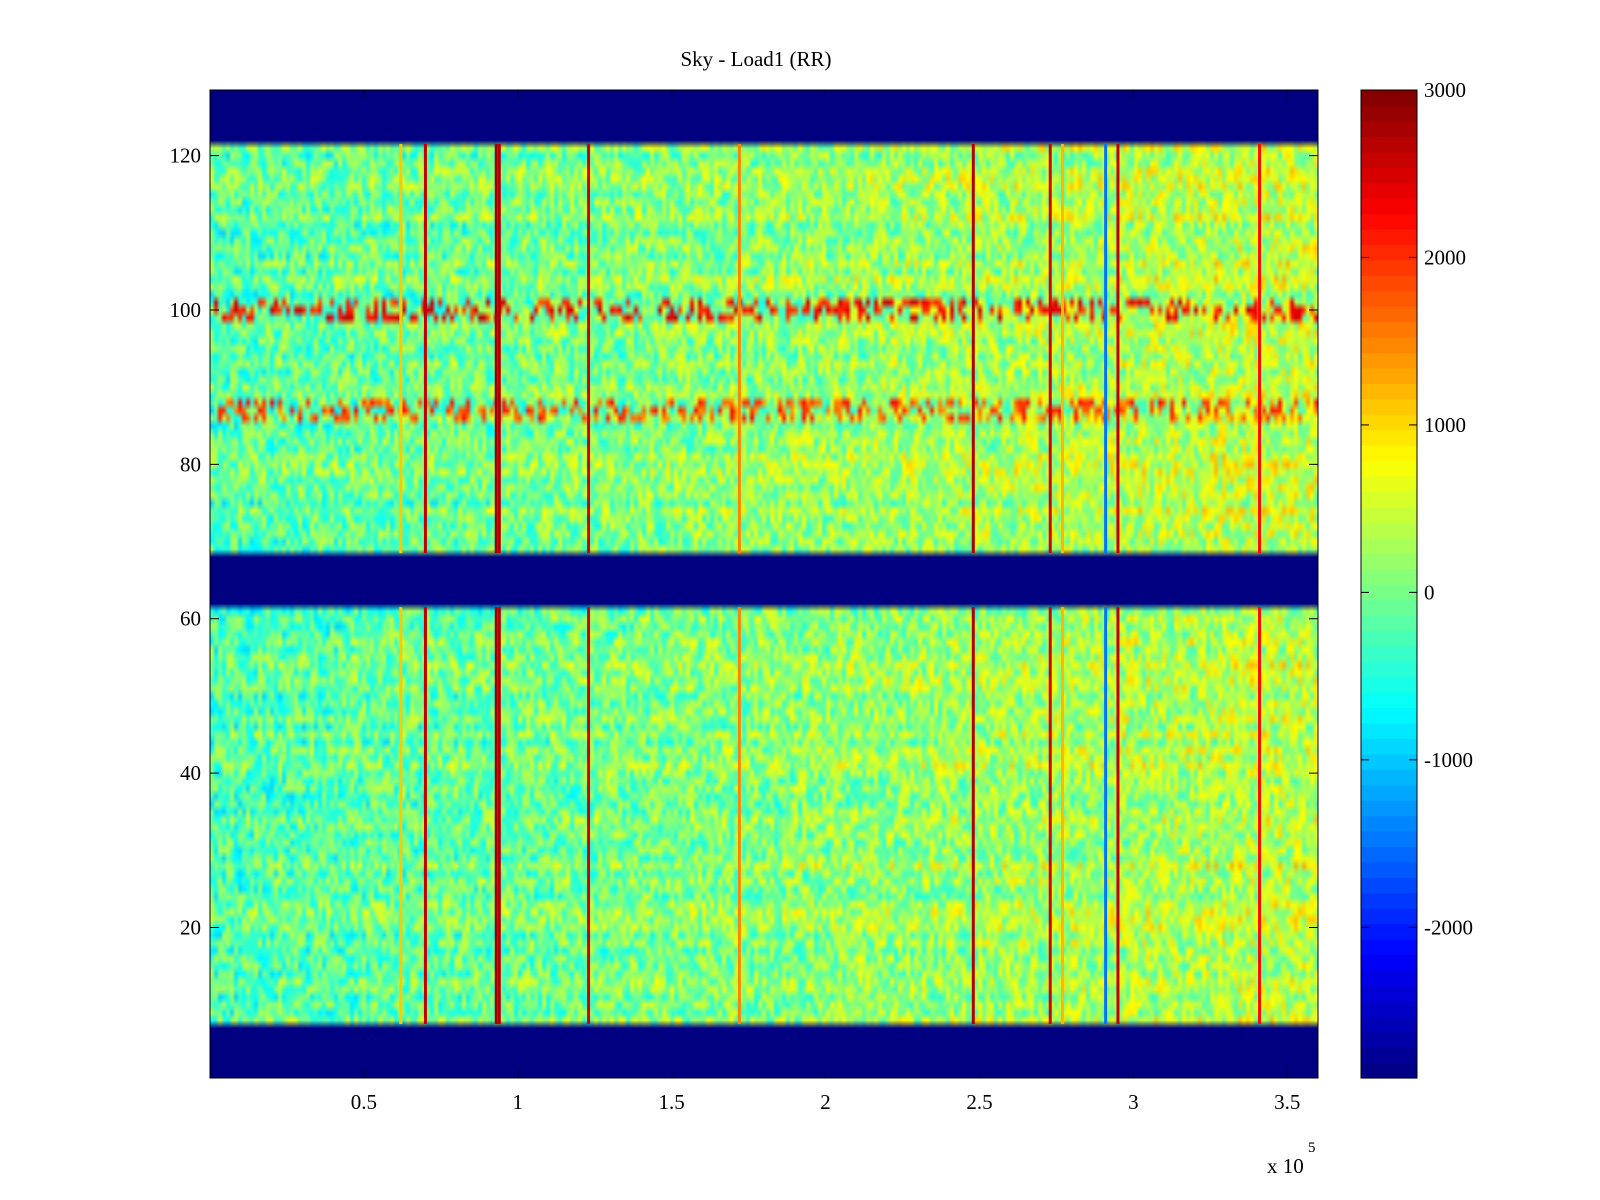 This screenshot has width=1600, height=1200. What do you see at coordinates (1445, 257) in the screenshot?
I see `colorbar-tick-label-4: 2000` at bounding box center [1445, 257].